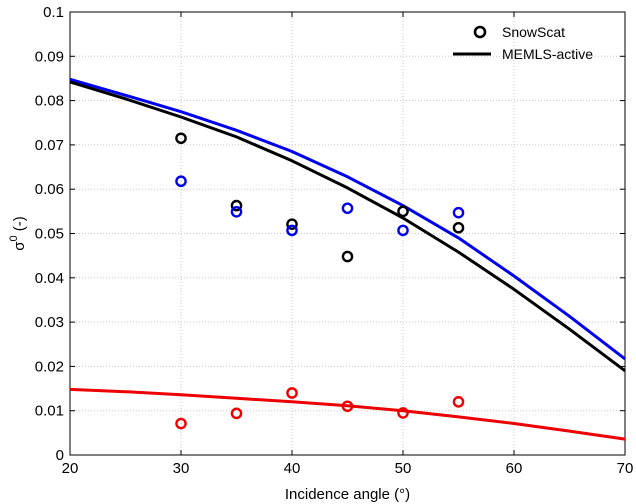 The width and height of the screenshot is (636, 504). Describe the element at coordinates (70, 468) in the screenshot. I see `x-tick-label: 20` at that location.